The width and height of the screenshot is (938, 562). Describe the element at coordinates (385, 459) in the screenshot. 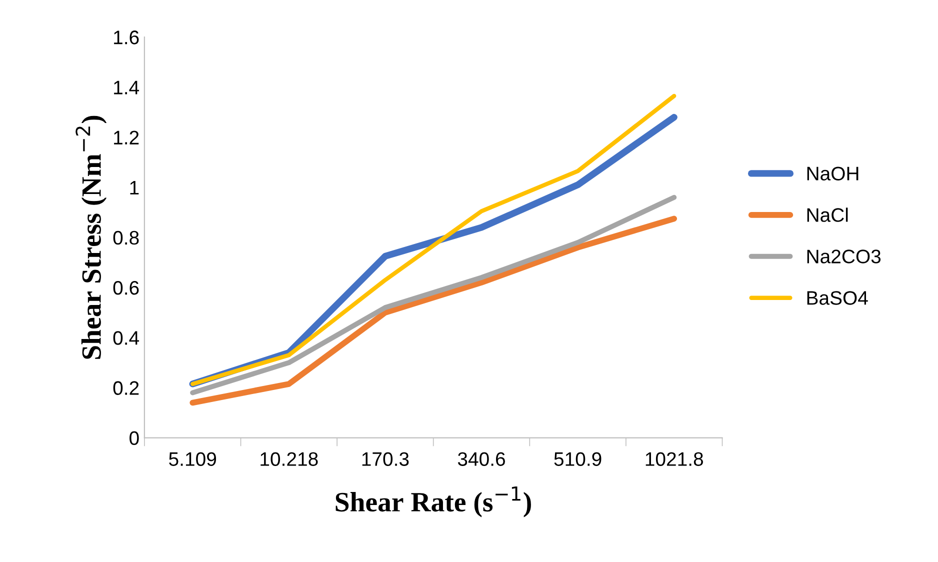

I see `x-tick-label: 170.3` at that location.